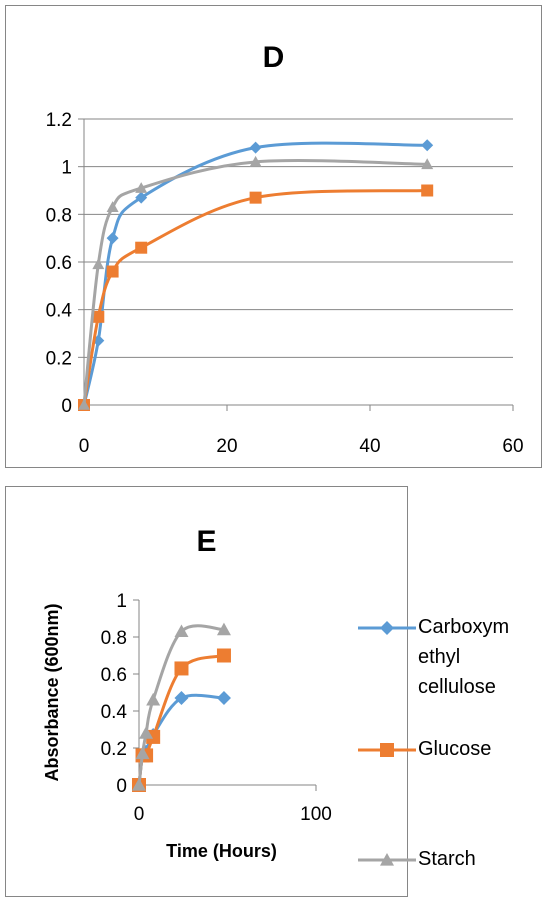  I want to click on legend-label-line: cellulose, so click(457, 687).